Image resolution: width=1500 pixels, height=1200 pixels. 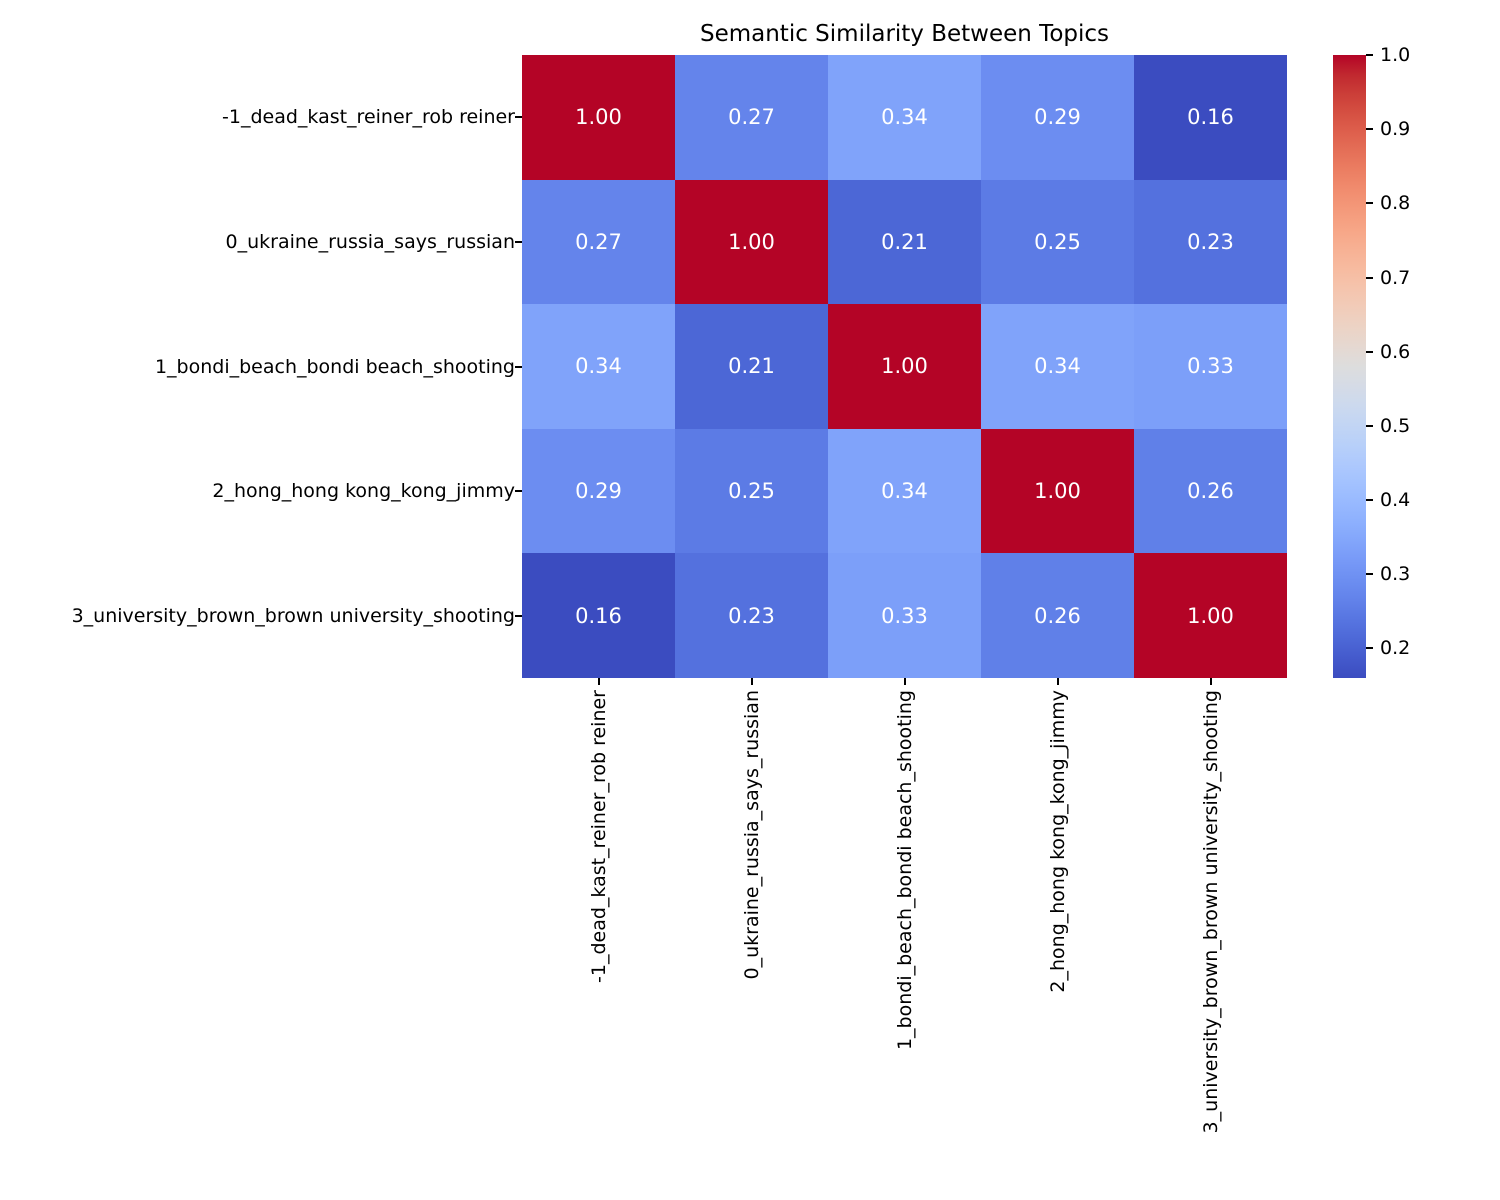 I want to click on heatmap-cell-r1c2: 0.21, so click(x=904, y=242).